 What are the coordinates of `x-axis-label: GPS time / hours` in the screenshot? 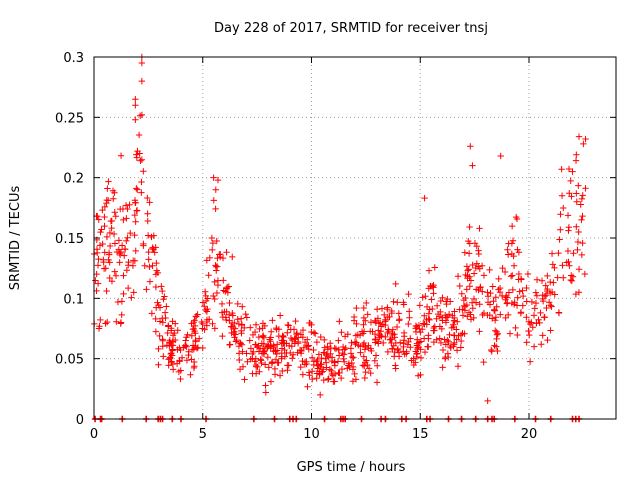 It's located at (351, 467).